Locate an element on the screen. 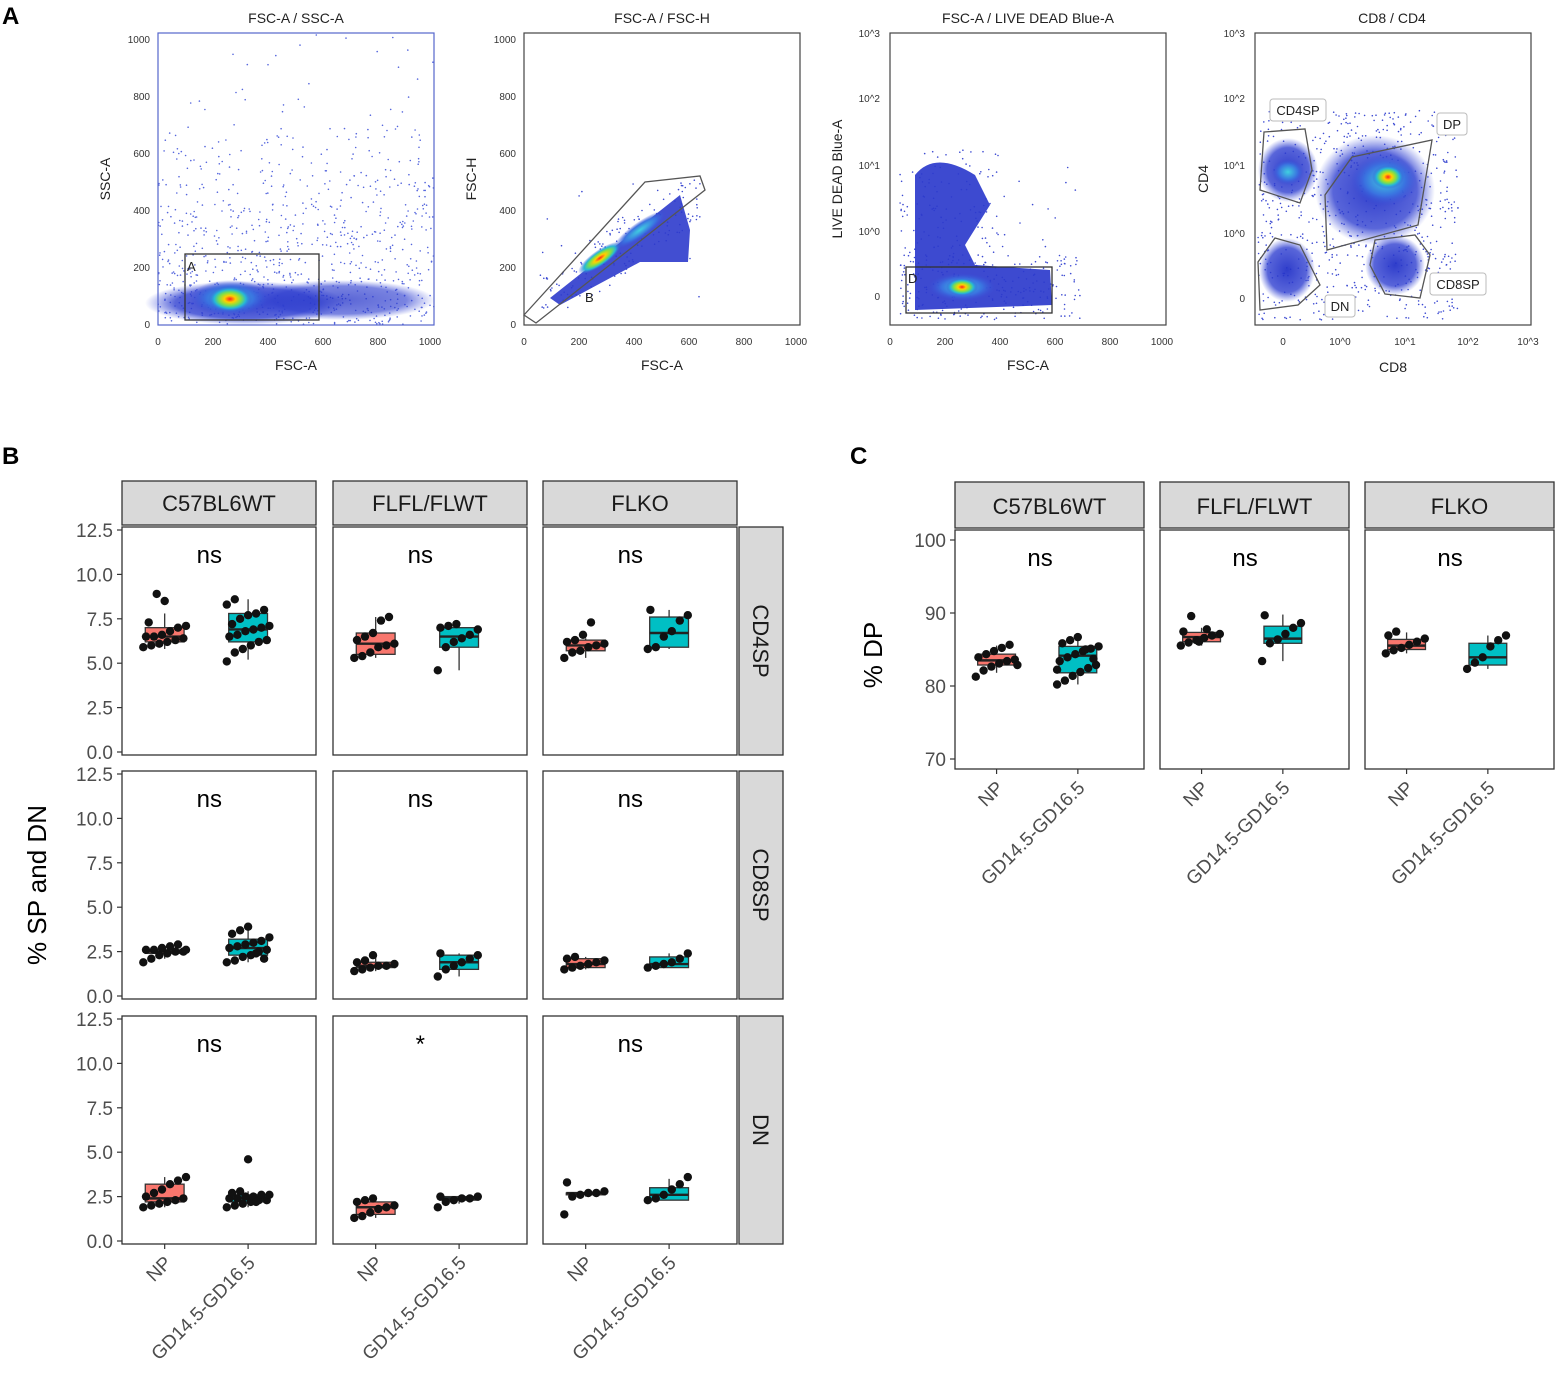 The width and height of the screenshot is (1558, 1395). gate-label-dn: DN is located at coordinates (1340, 306).